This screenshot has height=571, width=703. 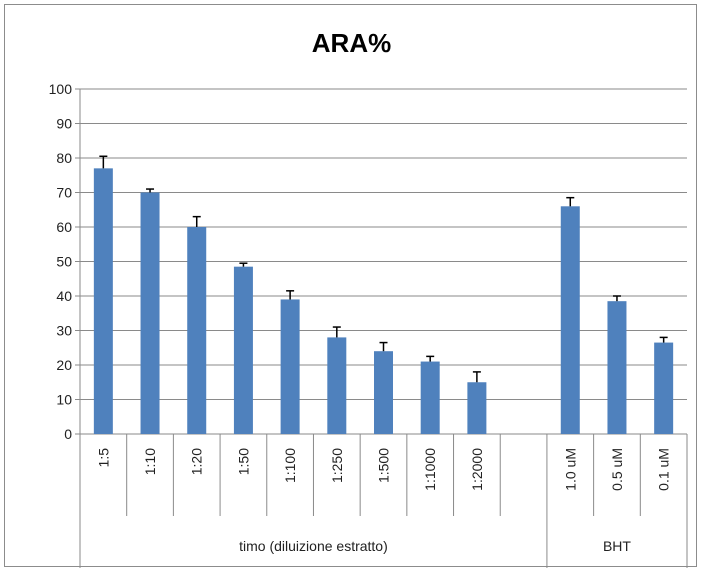 What do you see at coordinates (64, 124) in the screenshot?
I see `y-tick-label: 90` at bounding box center [64, 124].